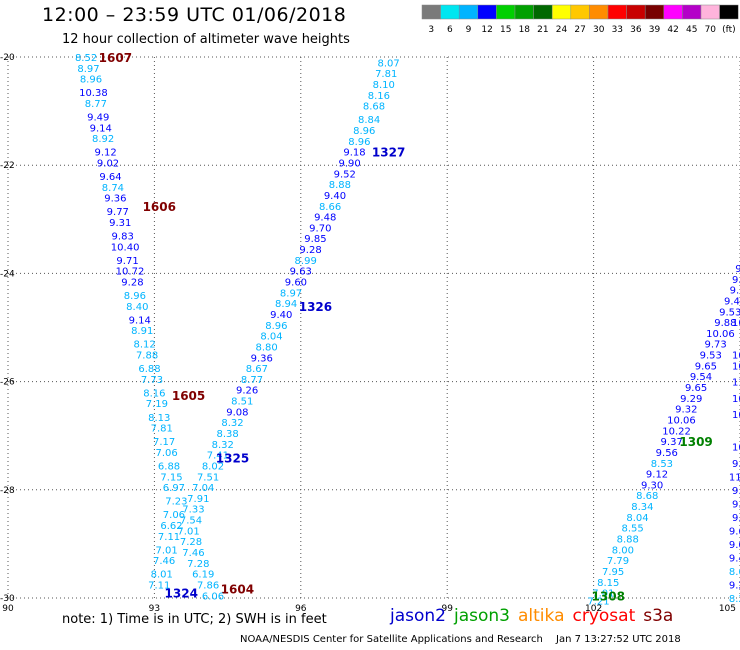  Describe the element at coordinates (208, 477) in the screenshot. I see `wave-height-point: 7.51` at that location.